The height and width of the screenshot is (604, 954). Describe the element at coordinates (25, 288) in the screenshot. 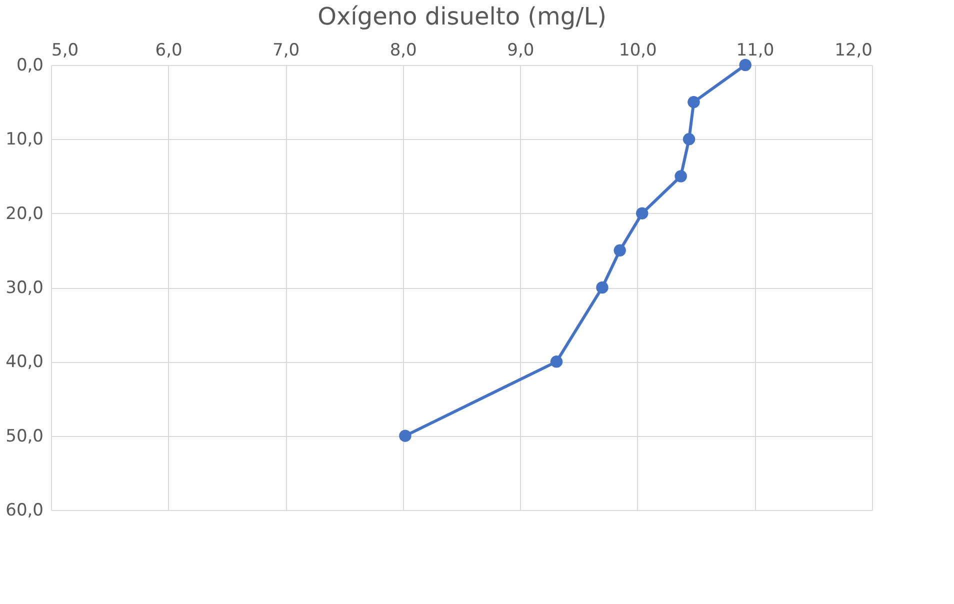

I see `y-tick-label: 30,0` at that location.